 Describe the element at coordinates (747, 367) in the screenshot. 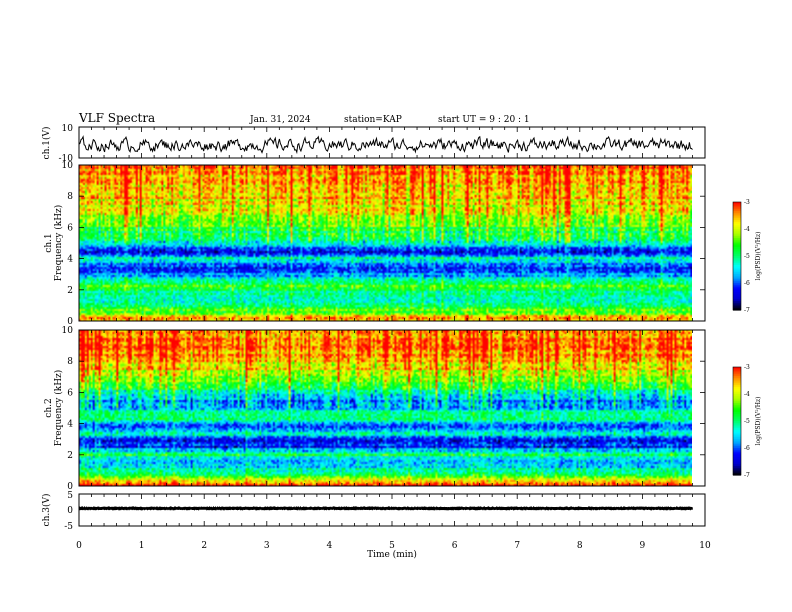

I see `colorbar-tick-label: -3` at that location.